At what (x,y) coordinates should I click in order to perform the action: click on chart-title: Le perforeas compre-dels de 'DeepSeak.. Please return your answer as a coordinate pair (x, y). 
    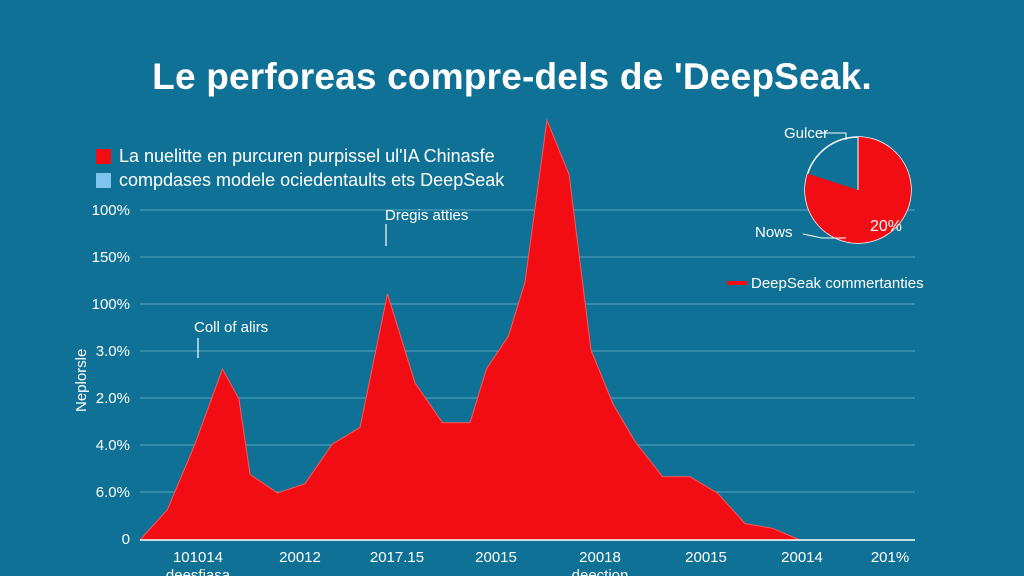
    Looking at the image, I should click on (512, 76).